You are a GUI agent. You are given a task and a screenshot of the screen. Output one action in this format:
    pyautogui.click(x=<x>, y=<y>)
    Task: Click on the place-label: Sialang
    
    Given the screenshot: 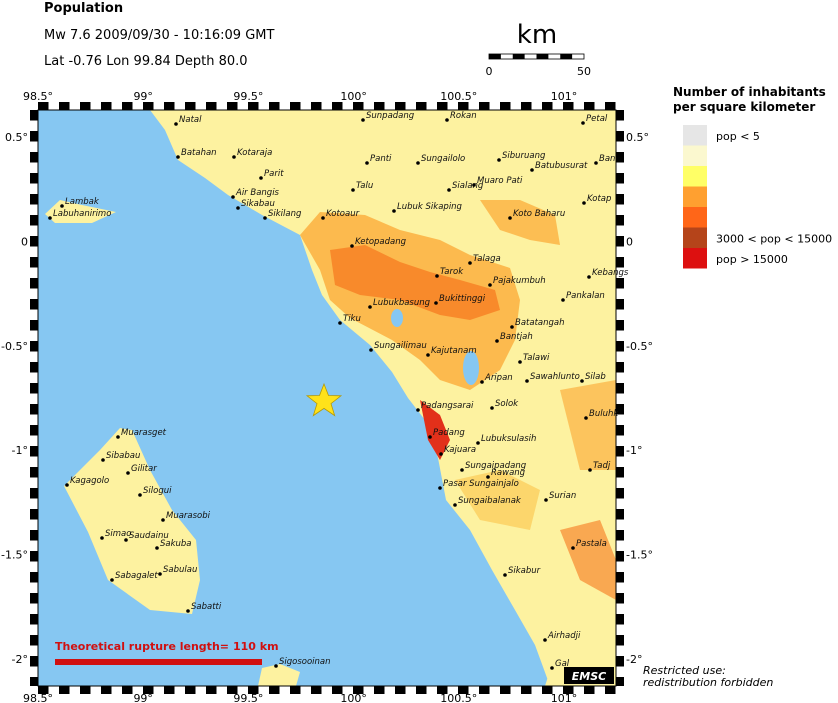 What is the action you would take?
    pyautogui.click(x=468, y=186)
    